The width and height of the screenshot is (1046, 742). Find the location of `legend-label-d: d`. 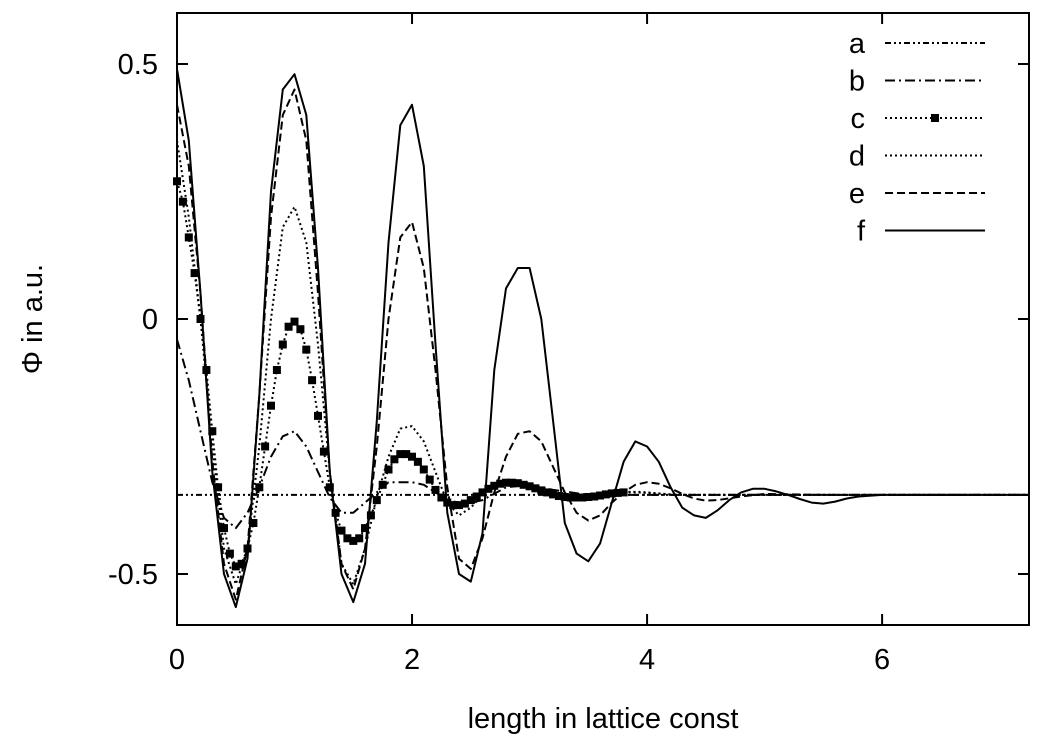

legend-label-d: d is located at coordinates (857, 157).